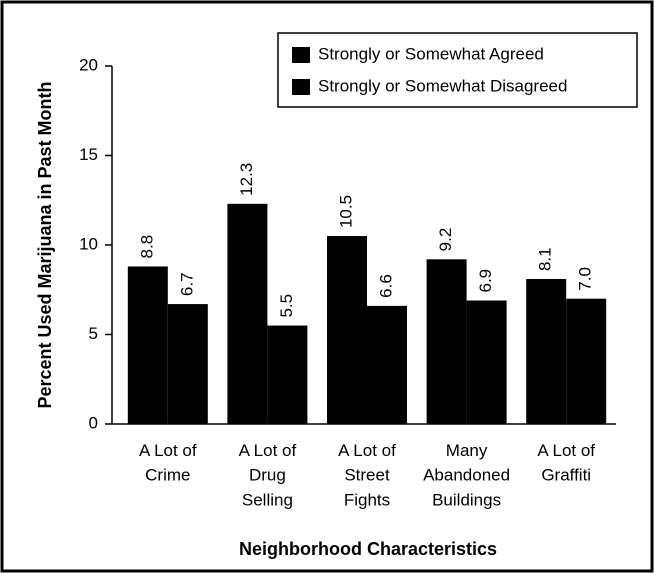 Image resolution: width=654 pixels, height=573 pixels. Describe the element at coordinates (368, 549) in the screenshot. I see `x-axis-title: Neighborhood Characteristics` at that location.